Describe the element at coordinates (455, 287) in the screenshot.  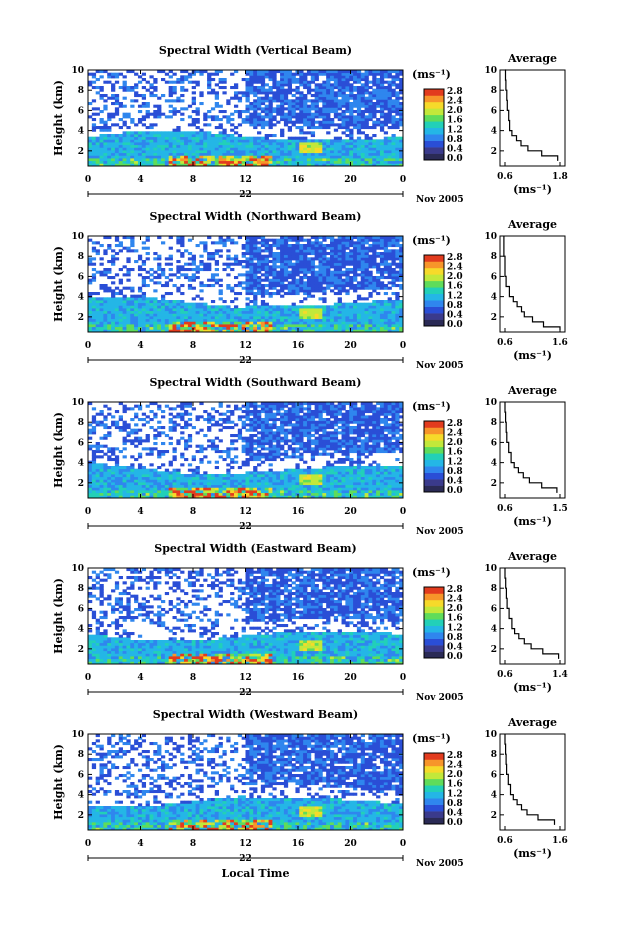
I see `colorbar-tick-label: 1.6` at that location.